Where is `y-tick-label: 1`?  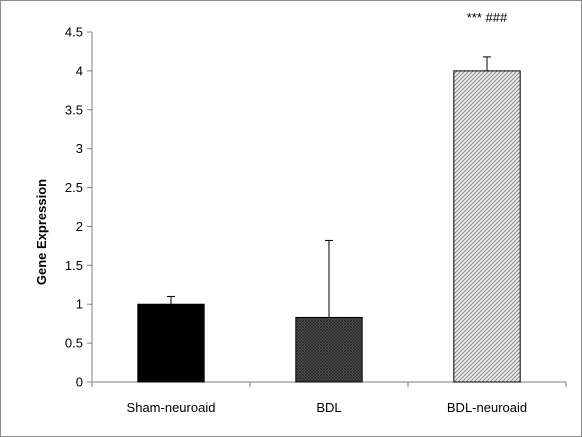 y-tick-label: 1 is located at coordinates (79, 304).